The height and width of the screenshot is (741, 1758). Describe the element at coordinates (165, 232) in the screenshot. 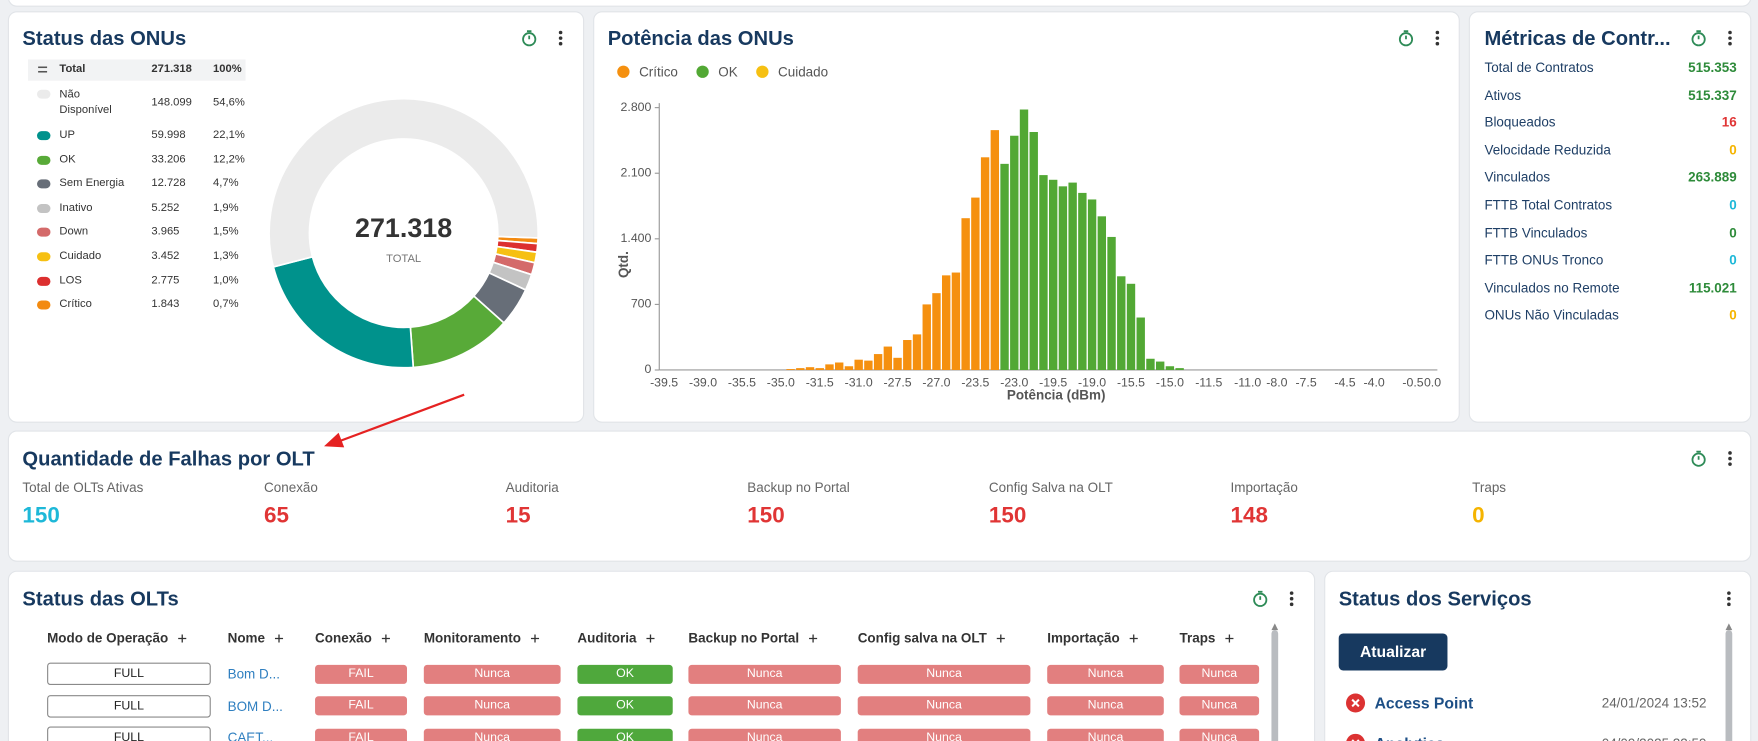

I see `legend-value: 3.965` at that location.